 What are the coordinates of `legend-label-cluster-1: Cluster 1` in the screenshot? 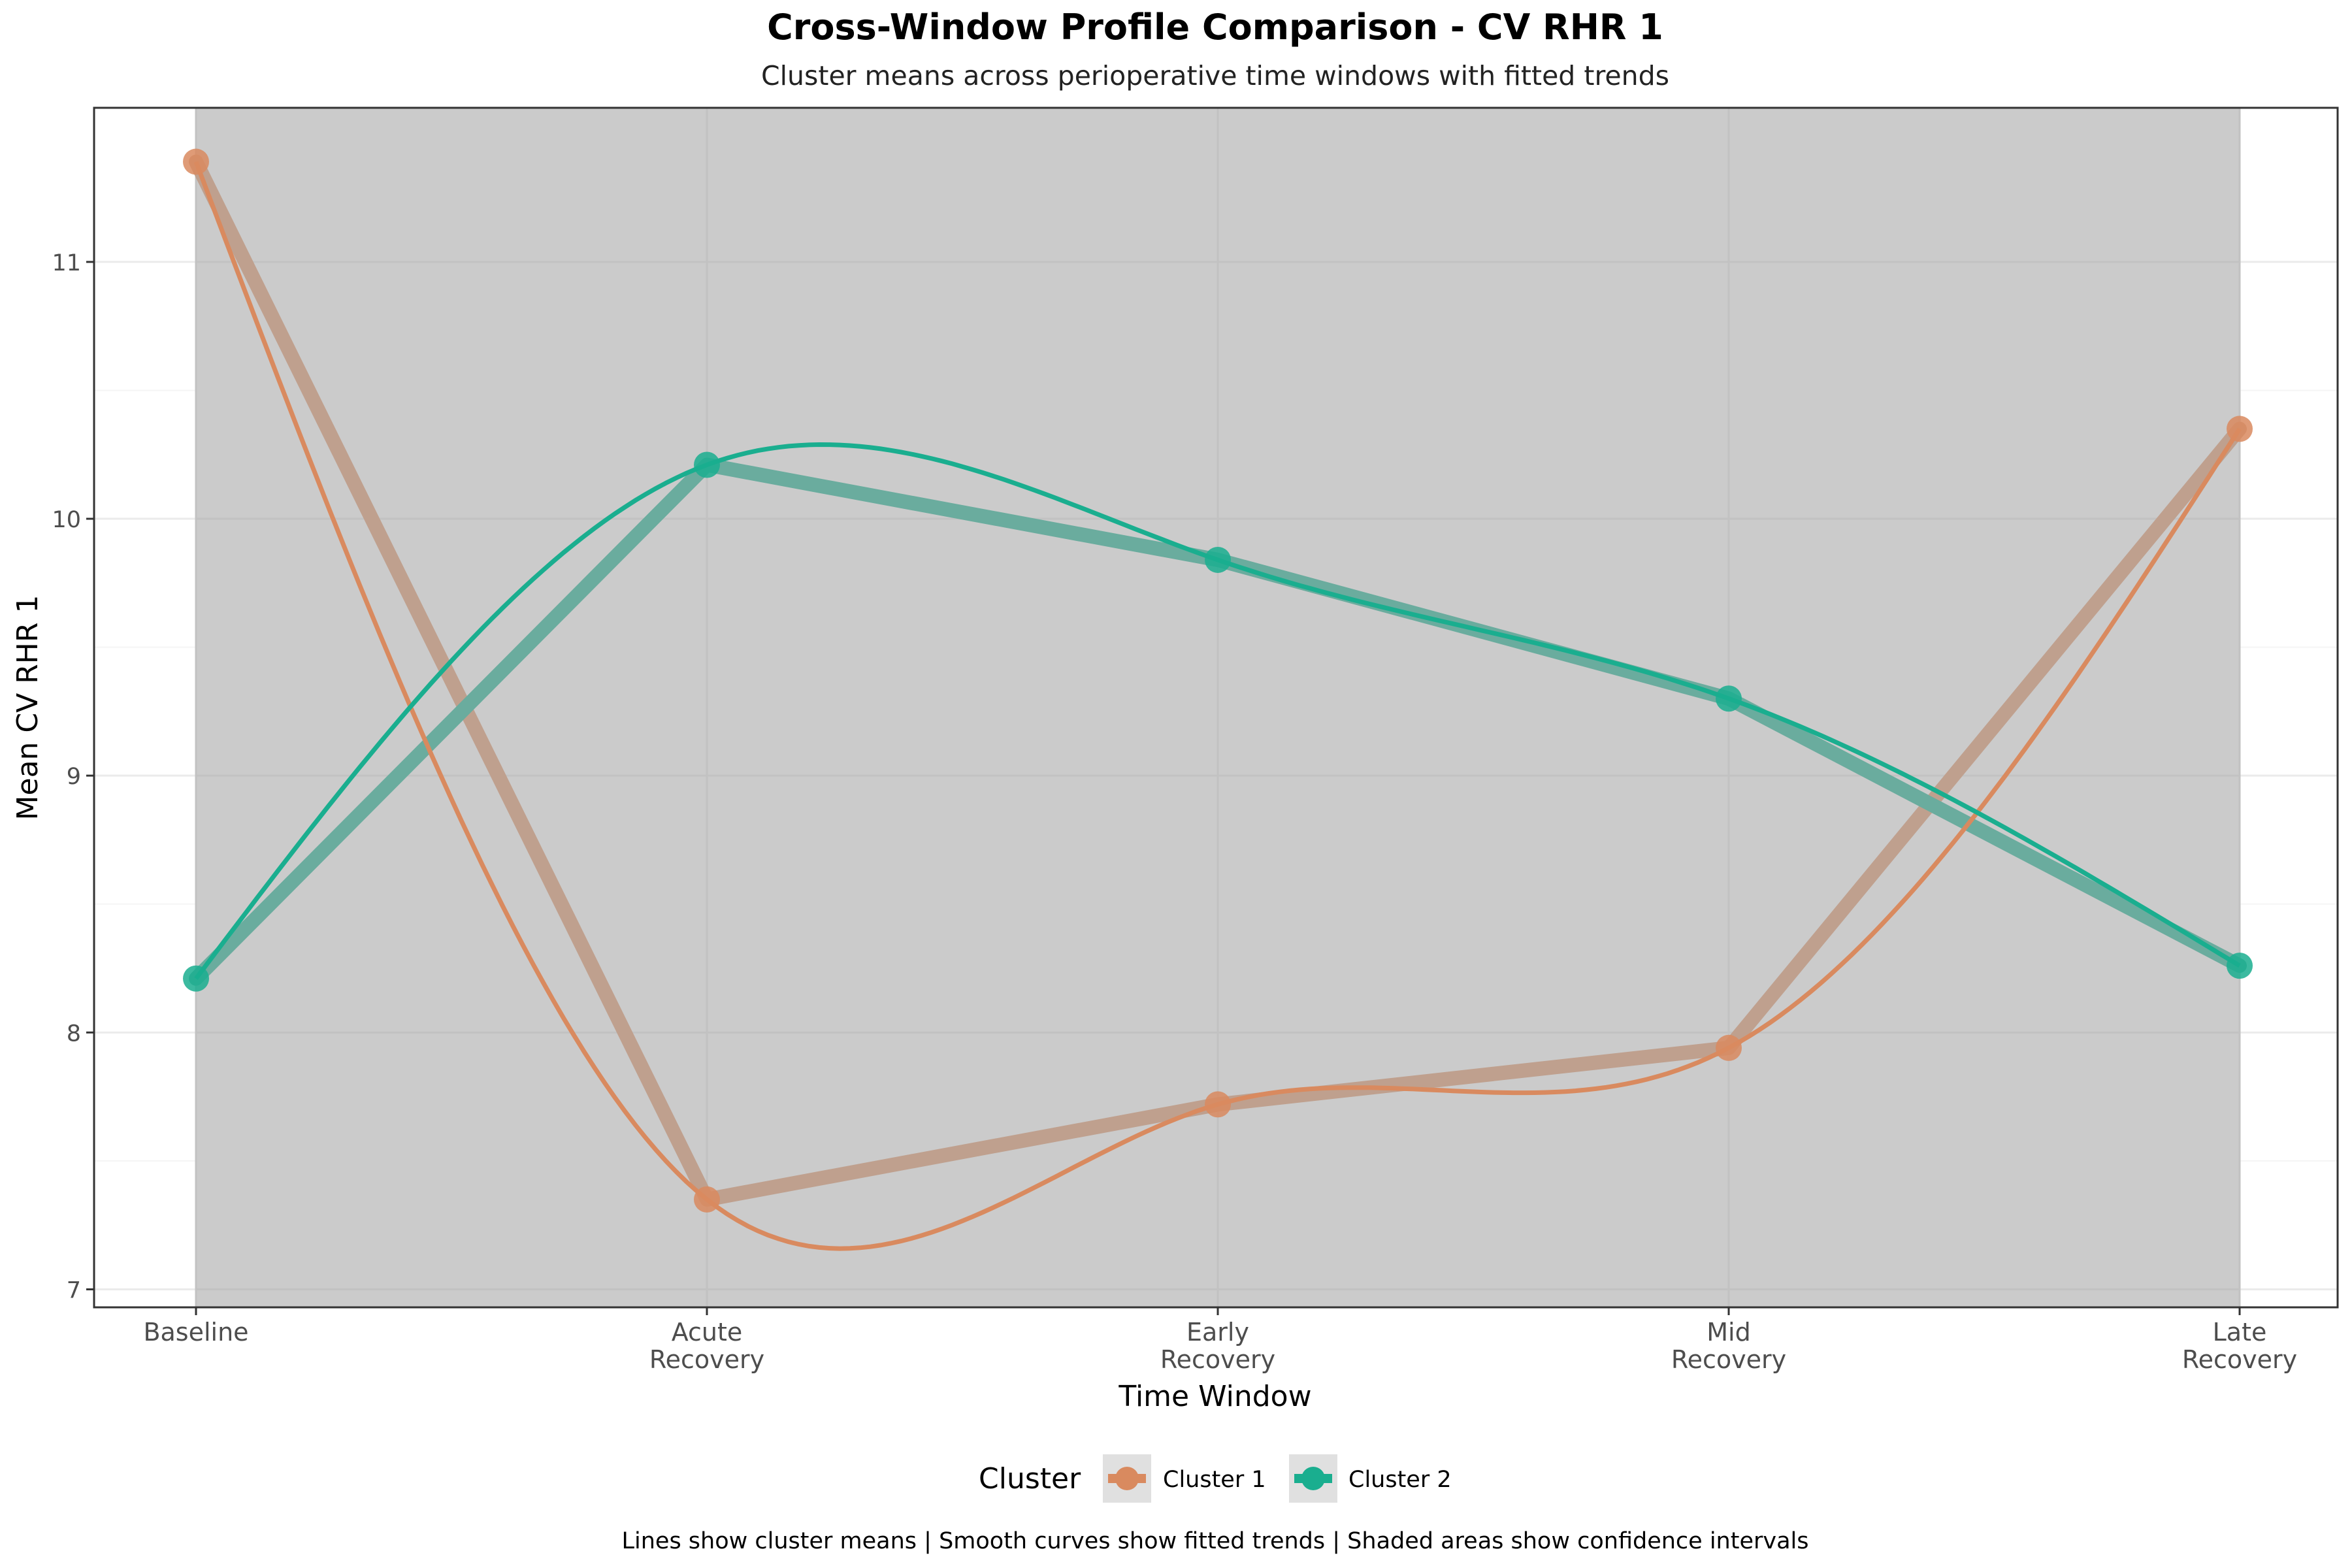 It's located at (1214, 1480).